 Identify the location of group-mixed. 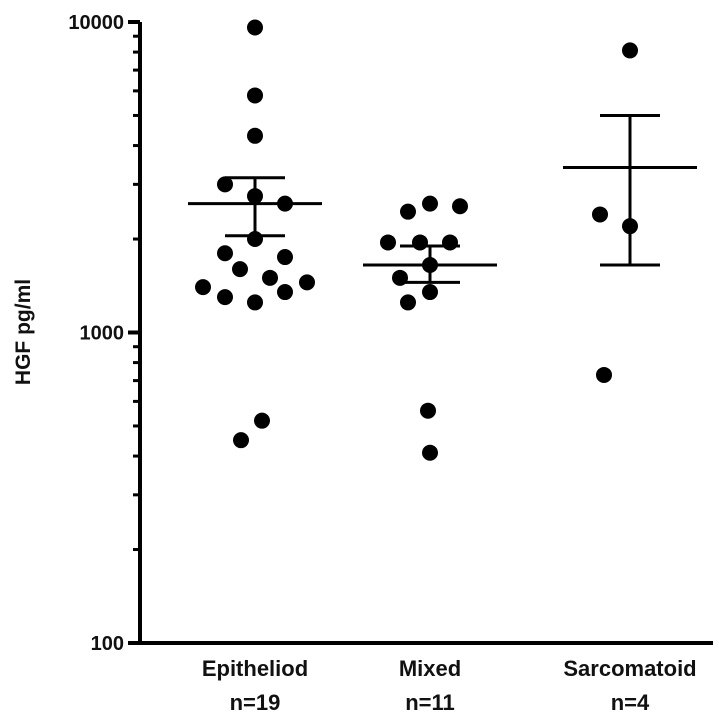
(430, 328).